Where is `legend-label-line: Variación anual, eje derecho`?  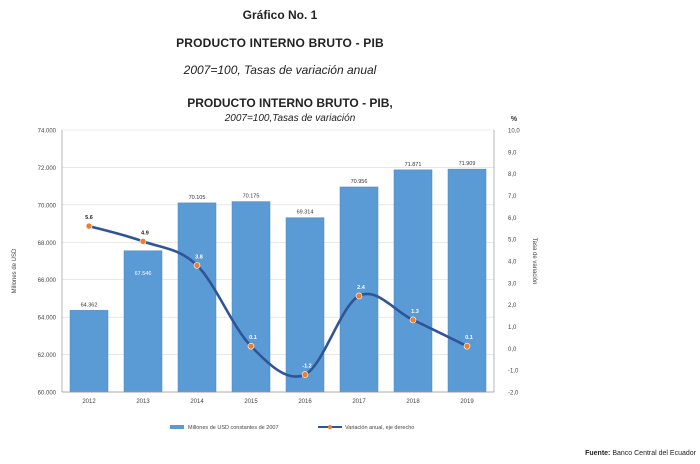 legend-label-line: Variación anual, eje derecho is located at coordinates (379, 428).